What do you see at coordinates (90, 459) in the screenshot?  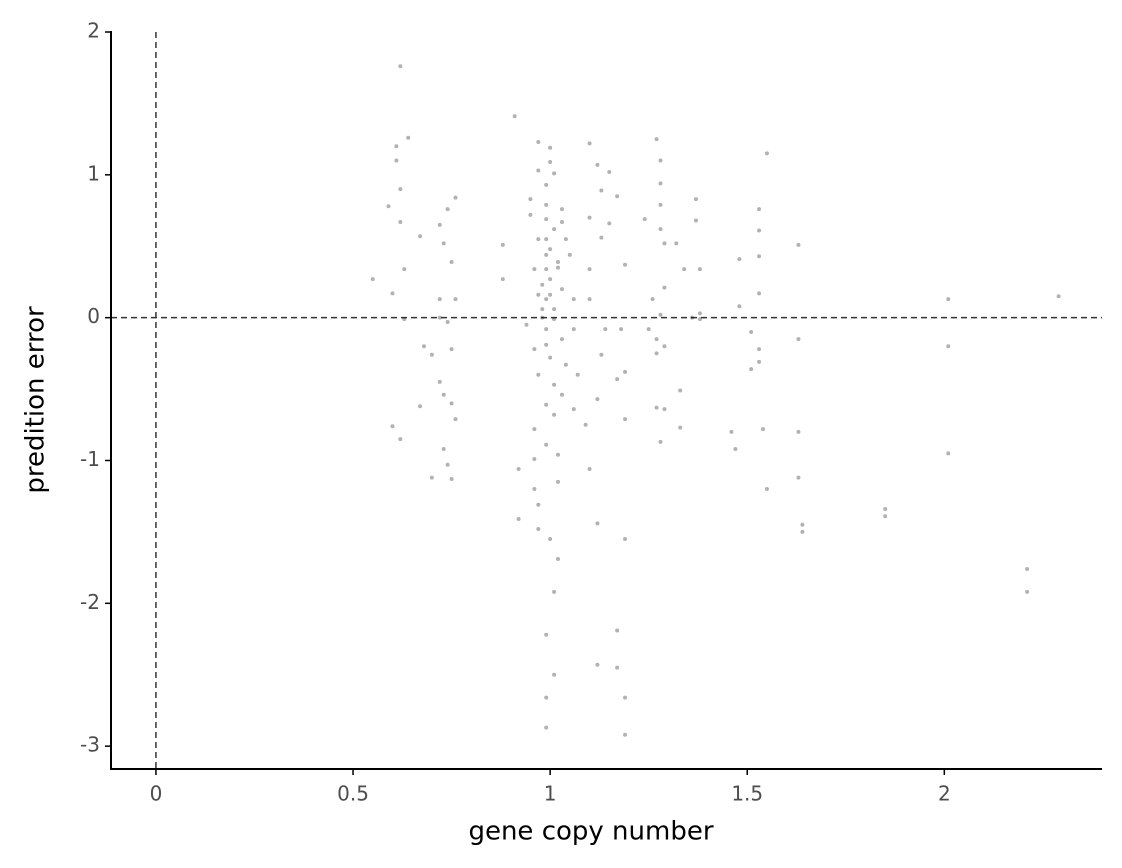 I see `y-tick-label: -1` at bounding box center [90, 459].